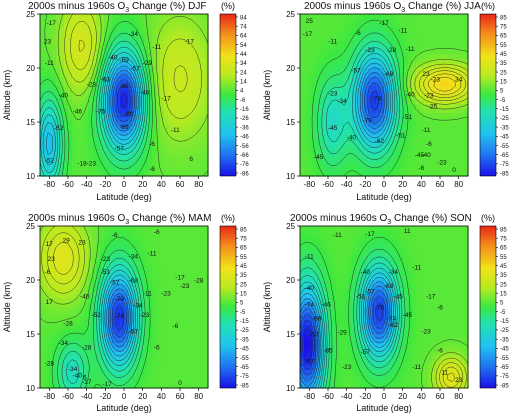 This screenshot has height=416, width=520. What do you see at coordinates (166, 99) in the screenshot?
I see `contour-label: -17` at bounding box center [166, 99].